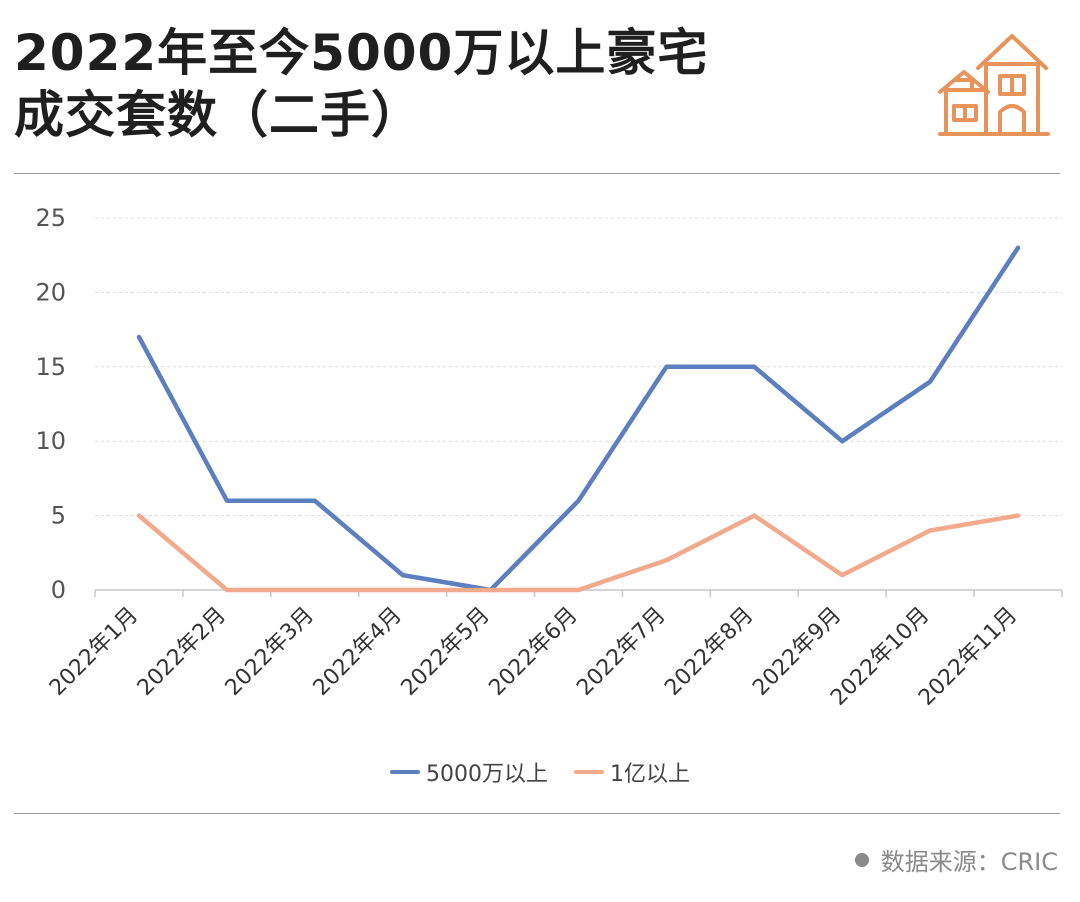 The height and width of the screenshot is (902, 1080). Describe the element at coordinates (709, 652) in the screenshot. I see `x-tick-label: 2022年8月` at that location.